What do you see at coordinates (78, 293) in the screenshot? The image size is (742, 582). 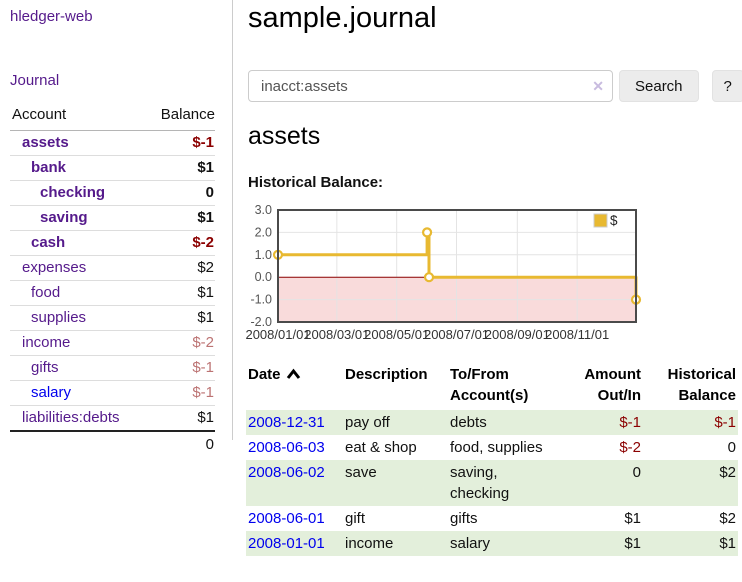 I see `account-cell: food` at bounding box center [78, 293].